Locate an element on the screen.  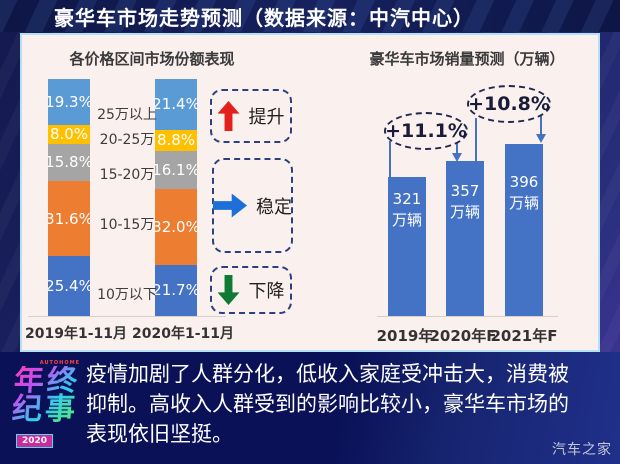
bar-value: 357 is located at coordinates (465, 191).